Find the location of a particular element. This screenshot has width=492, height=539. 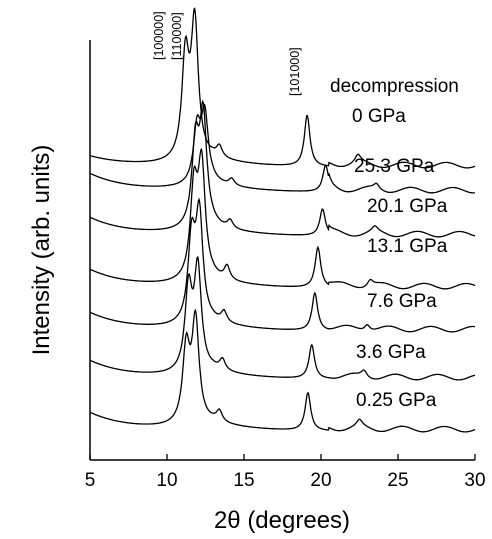

peak-label: [110000] is located at coordinates (177, 36).